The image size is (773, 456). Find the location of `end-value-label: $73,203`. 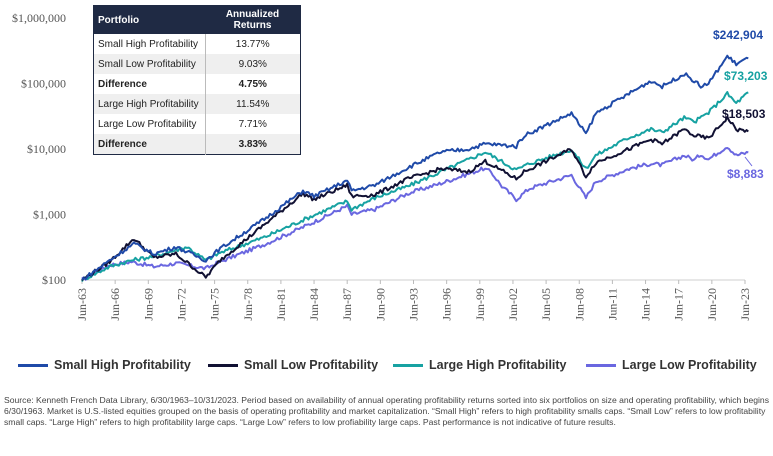

end-value-label: $73,203 is located at coordinates (746, 76).